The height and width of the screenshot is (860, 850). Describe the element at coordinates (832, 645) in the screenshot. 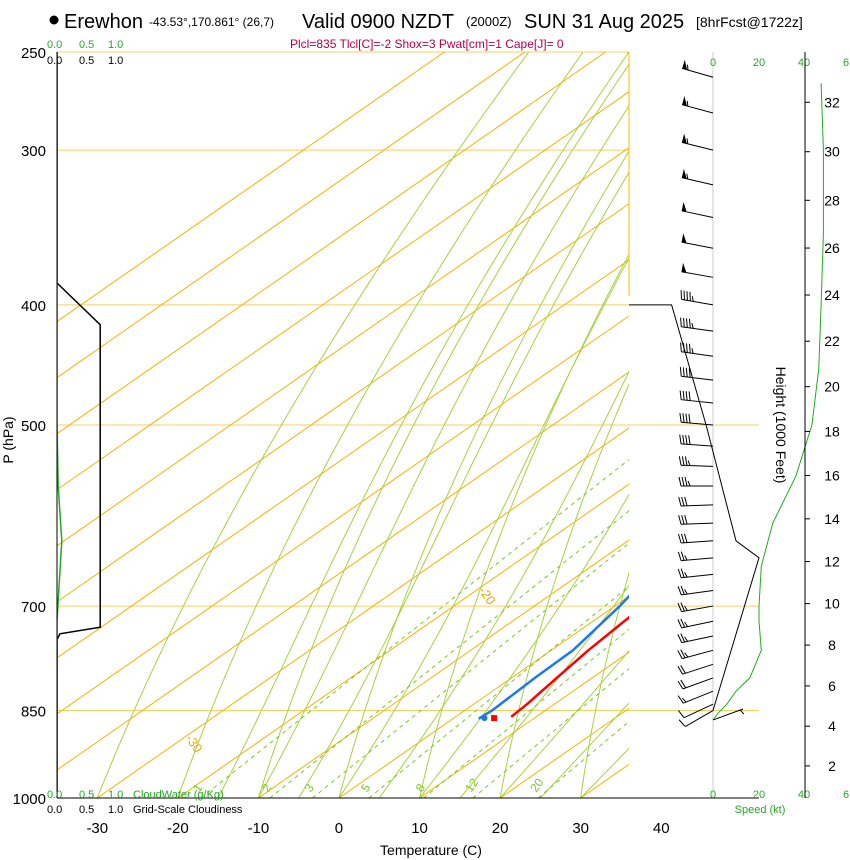

I see `svg-text: 8` at that location.